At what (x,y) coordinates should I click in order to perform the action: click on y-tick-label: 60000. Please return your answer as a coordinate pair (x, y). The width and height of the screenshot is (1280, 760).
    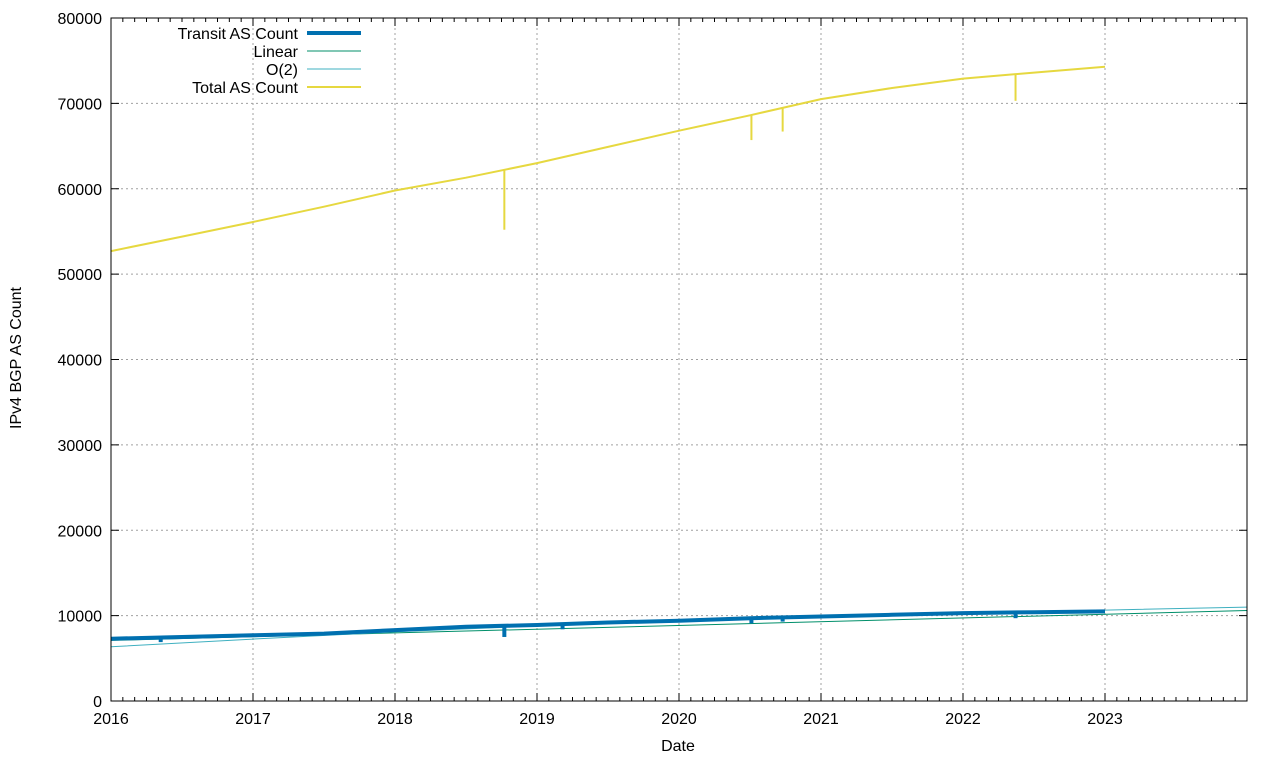
    Looking at the image, I should click on (80, 190).